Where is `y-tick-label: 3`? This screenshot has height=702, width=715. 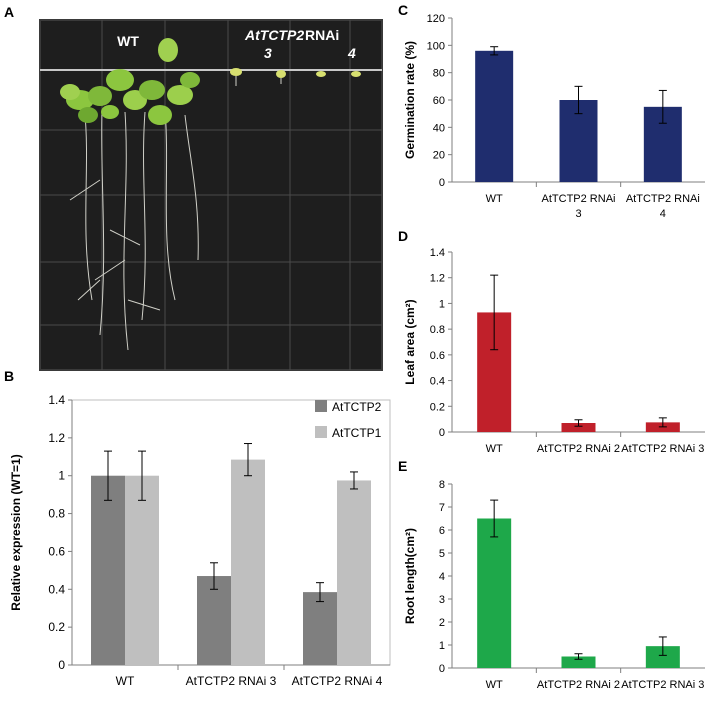
y-tick-label: 3 is located at coordinates (442, 600).